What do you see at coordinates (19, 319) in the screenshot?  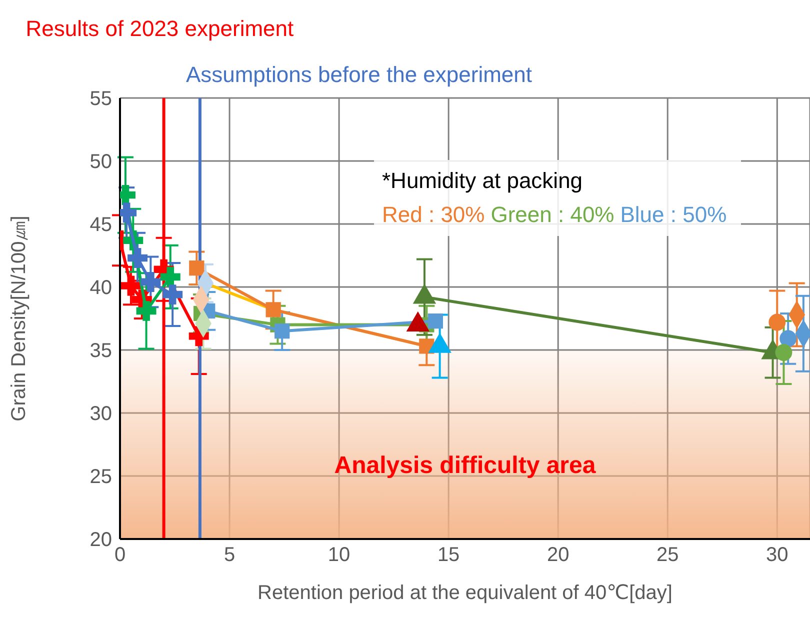 I see `y-axis-title: Grain Density[N/100㎛]` at bounding box center [19, 319].